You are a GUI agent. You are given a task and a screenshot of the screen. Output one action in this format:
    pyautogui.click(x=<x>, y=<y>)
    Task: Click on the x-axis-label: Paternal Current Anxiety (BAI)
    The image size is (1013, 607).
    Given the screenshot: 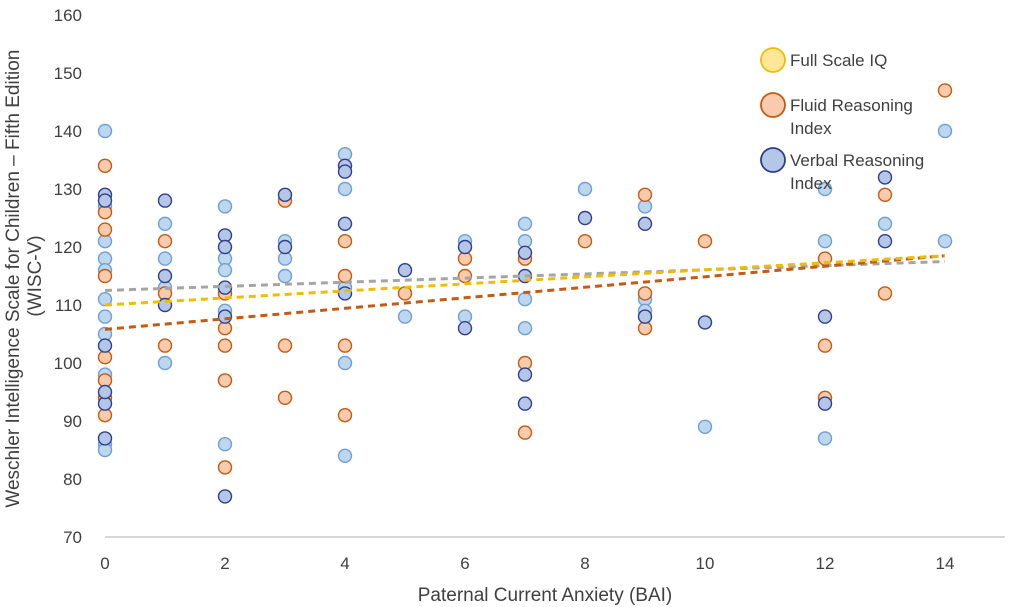 What is the action you would take?
    pyautogui.click(x=545, y=595)
    